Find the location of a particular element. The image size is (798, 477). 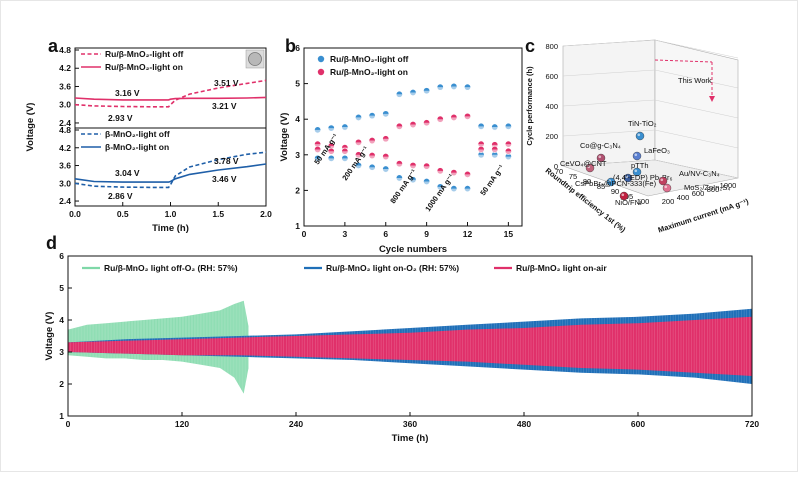

x-tick-label-d: 600 is located at coordinates (638, 424).